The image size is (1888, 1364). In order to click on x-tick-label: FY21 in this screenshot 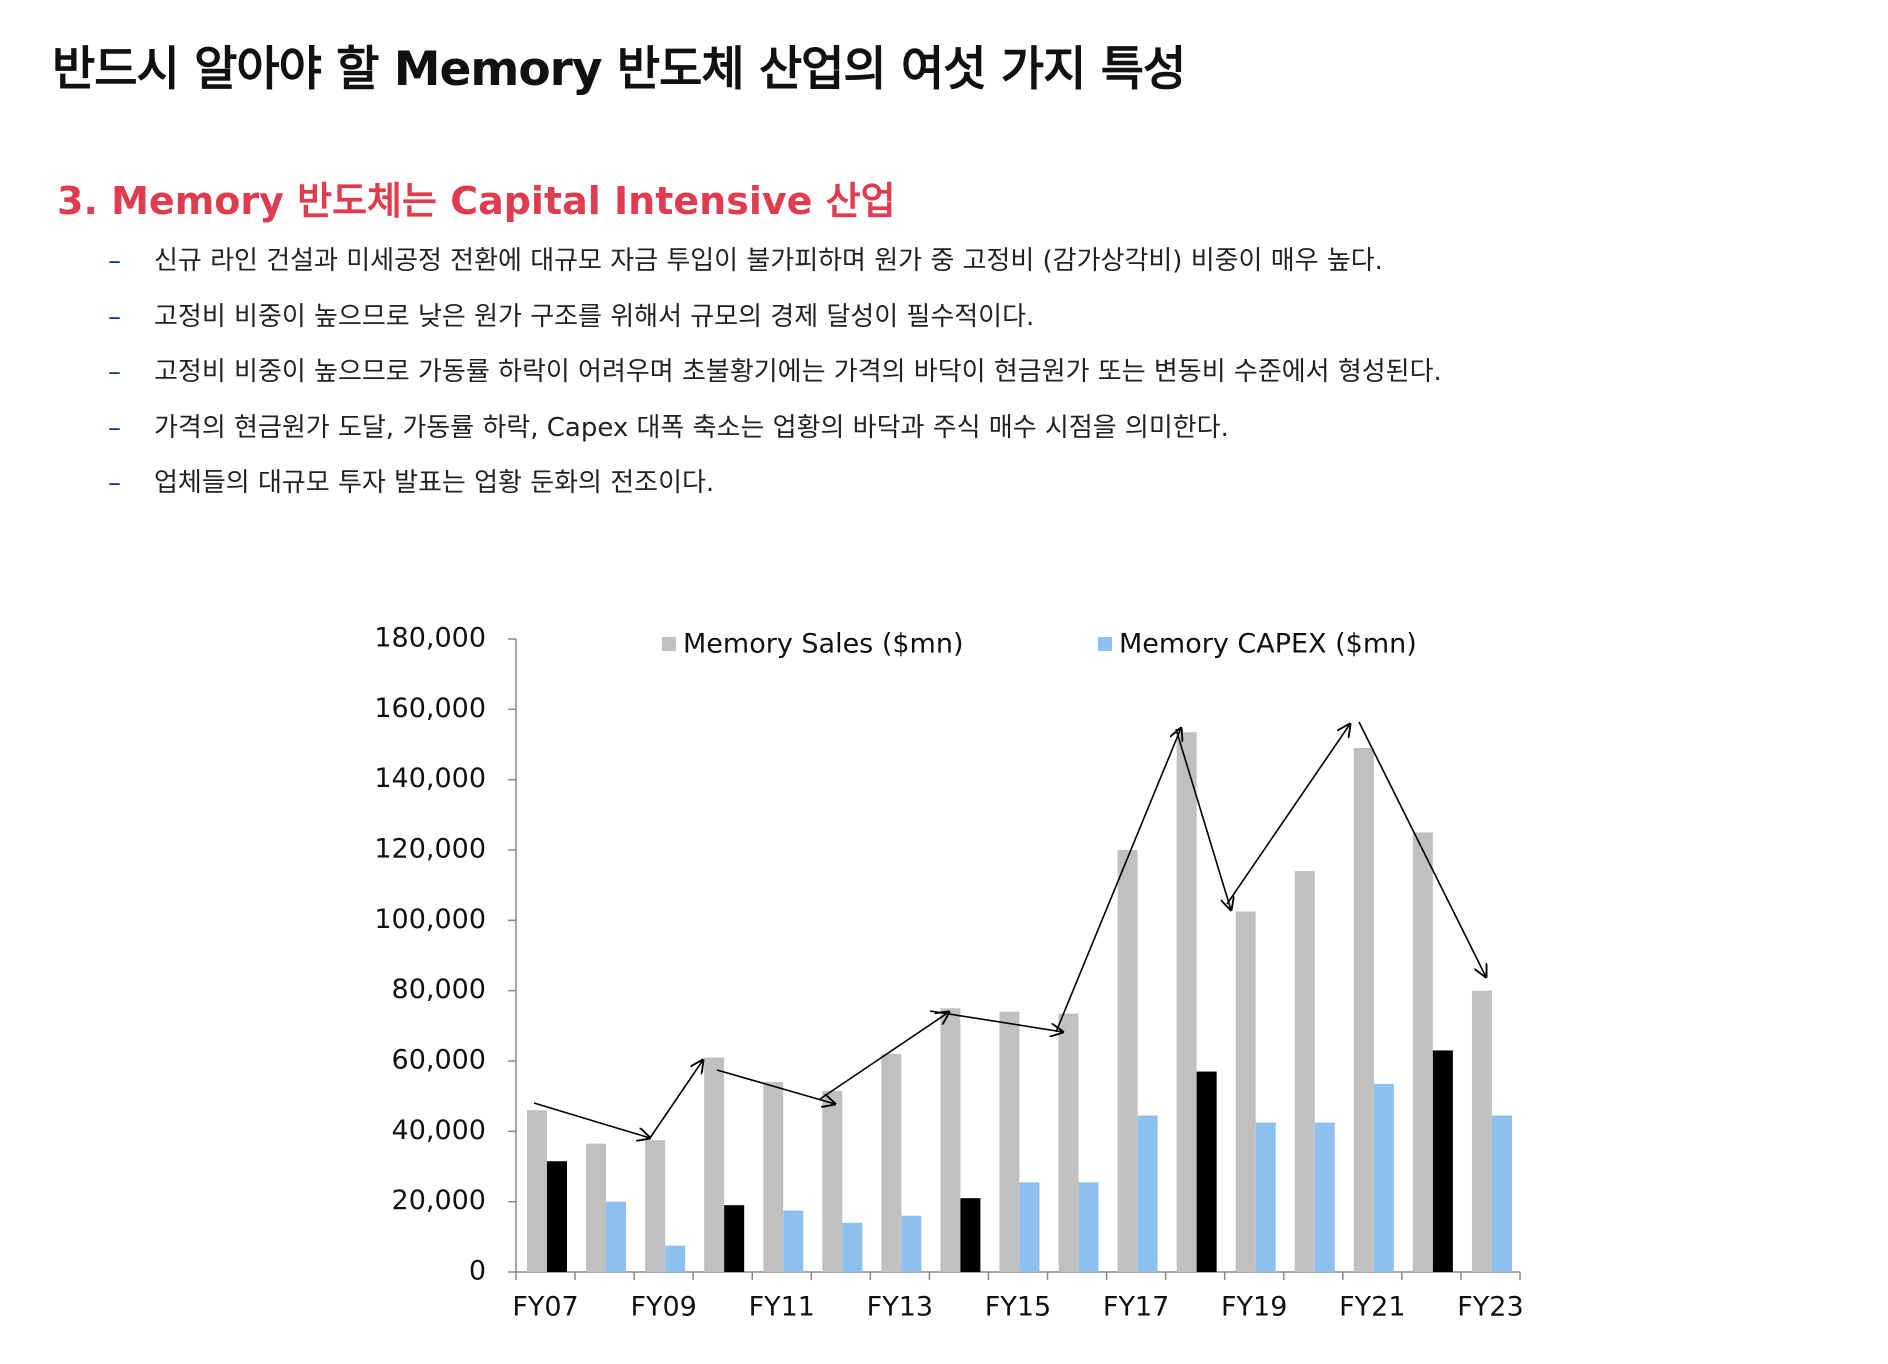, I will do `click(1372, 1307)`.